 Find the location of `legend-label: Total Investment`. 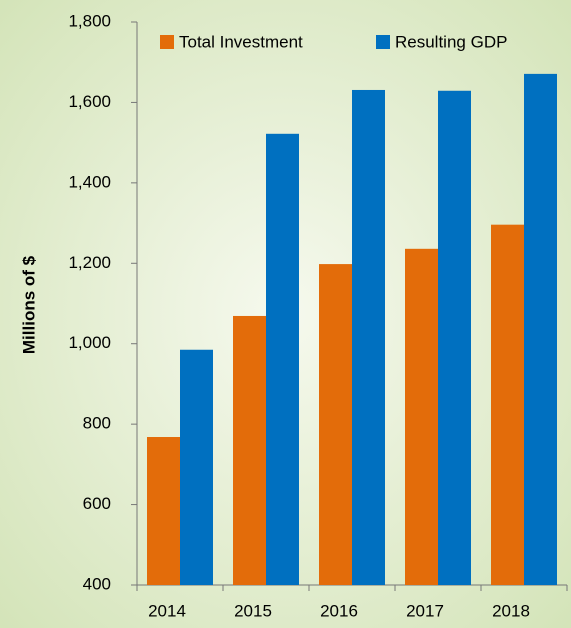

legend-label: Total Investment is located at coordinates (241, 41).